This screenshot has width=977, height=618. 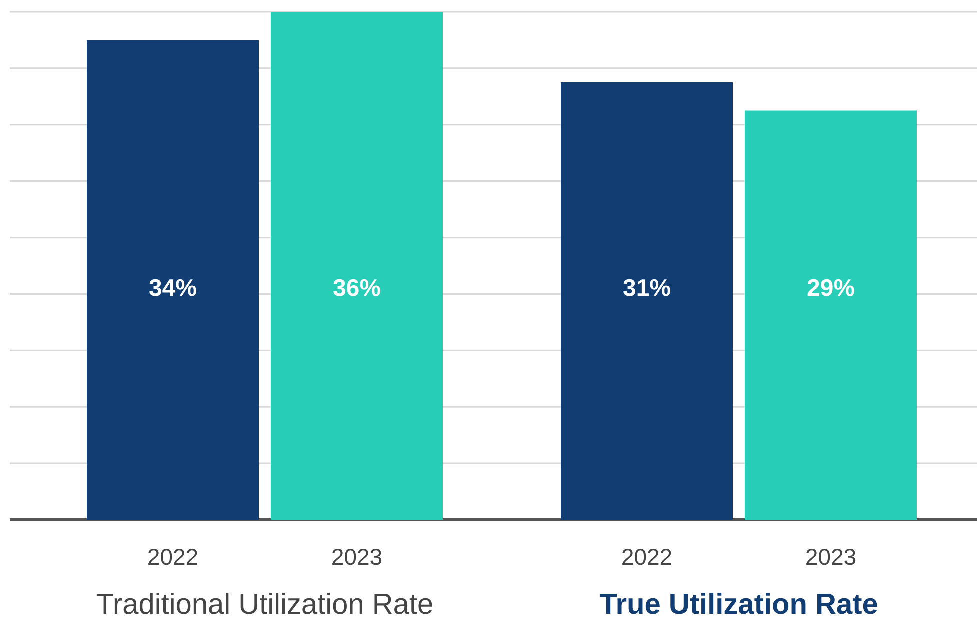 I want to click on x-tick-label: True Utilization Rate, so click(x=739, y=603).